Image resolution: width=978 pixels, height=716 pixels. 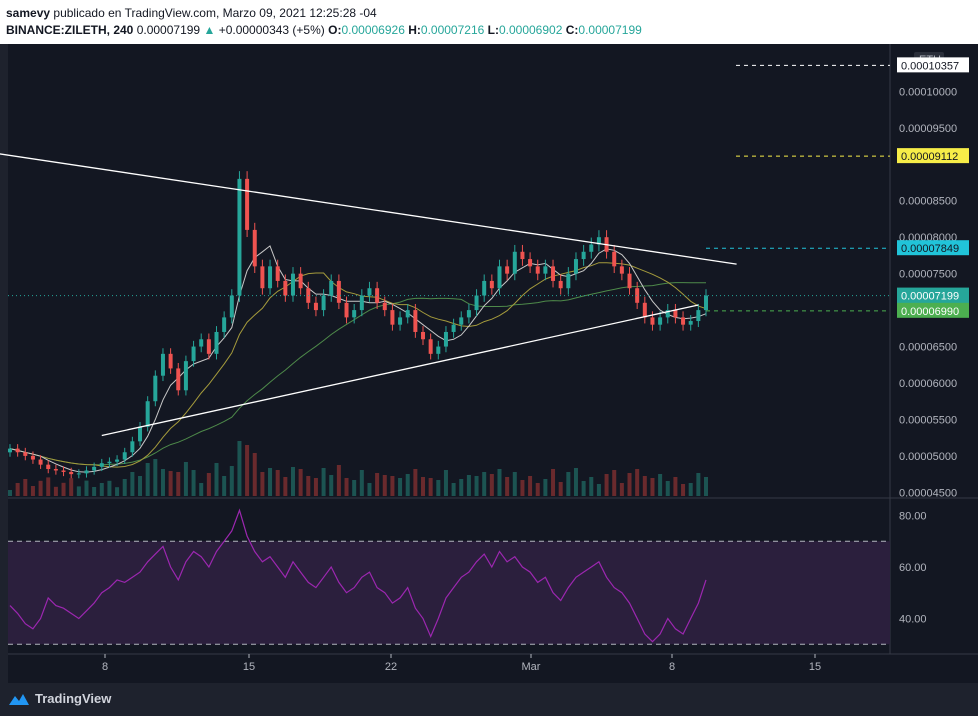 I want to click on price-label-current: 0.00007199, so click(x=930, y=297).